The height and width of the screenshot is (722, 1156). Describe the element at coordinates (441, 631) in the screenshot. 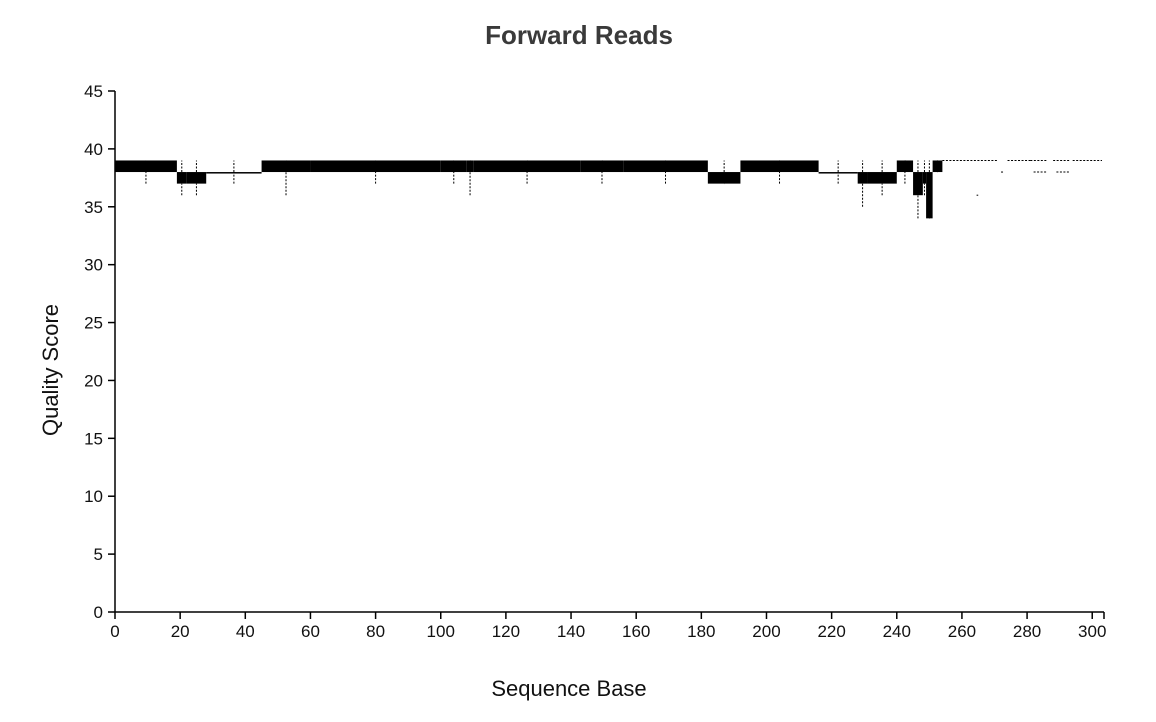

I see `x-tick-label: 100` at that location.